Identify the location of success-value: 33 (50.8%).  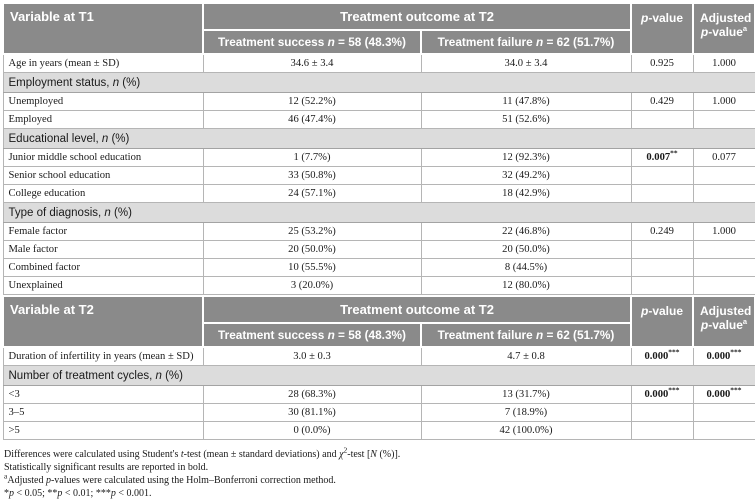
(312, 175).